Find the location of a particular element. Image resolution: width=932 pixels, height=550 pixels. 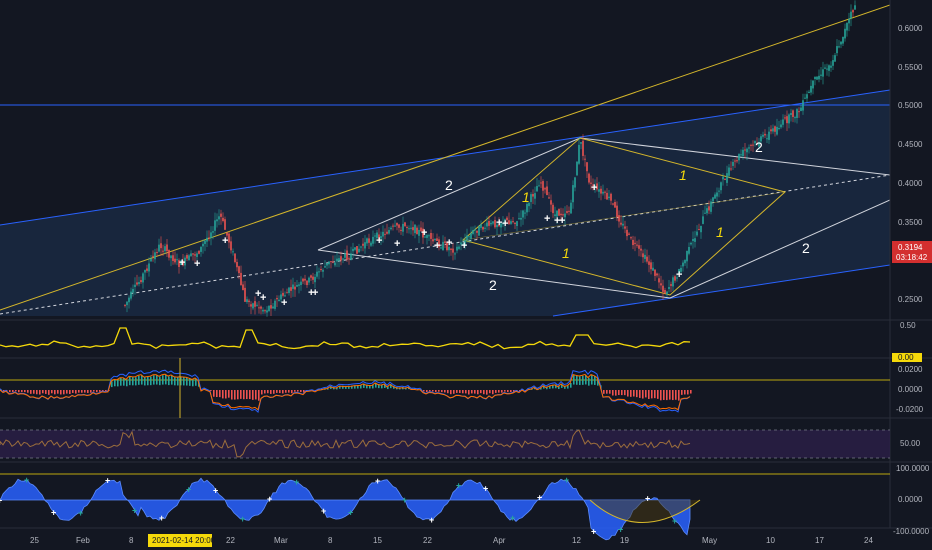

rsi-pane: 50.00 is located at coordinates (460, 444).